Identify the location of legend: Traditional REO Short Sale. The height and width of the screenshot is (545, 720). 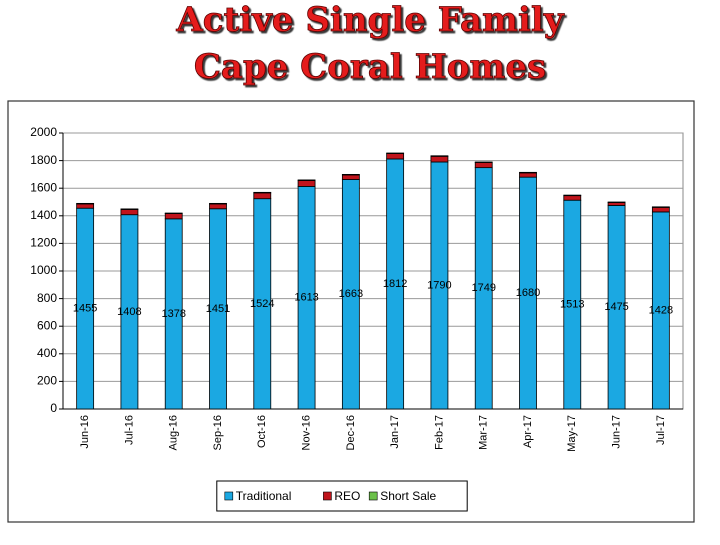
(342, 496).